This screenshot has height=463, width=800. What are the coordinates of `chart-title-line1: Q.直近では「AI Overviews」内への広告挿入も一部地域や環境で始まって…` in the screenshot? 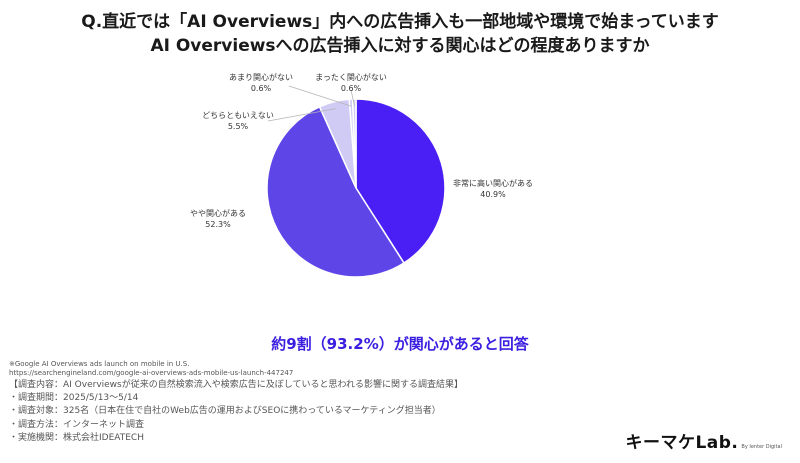 It's located at (400, 22).